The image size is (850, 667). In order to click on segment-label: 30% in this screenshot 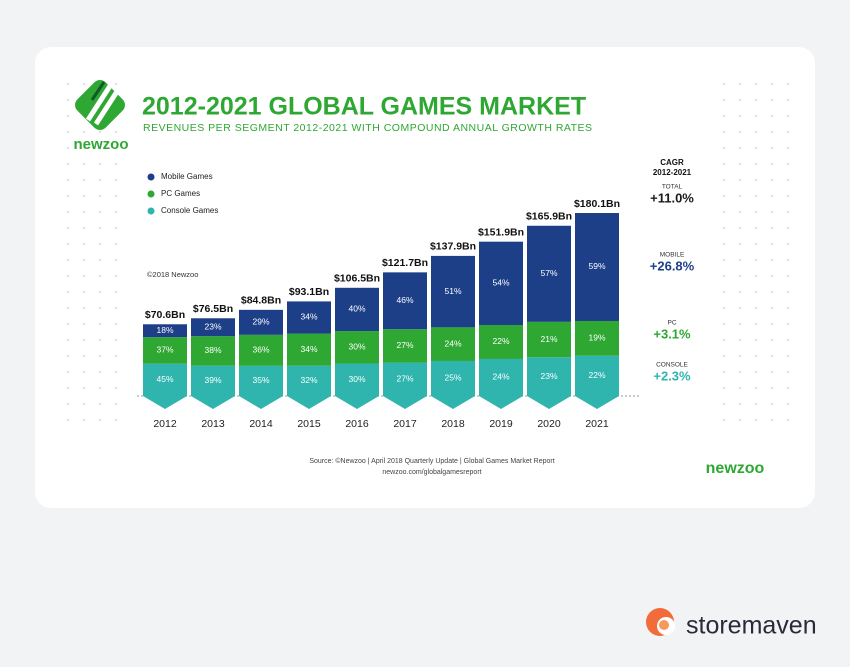, I will do `click(356, 379)`.